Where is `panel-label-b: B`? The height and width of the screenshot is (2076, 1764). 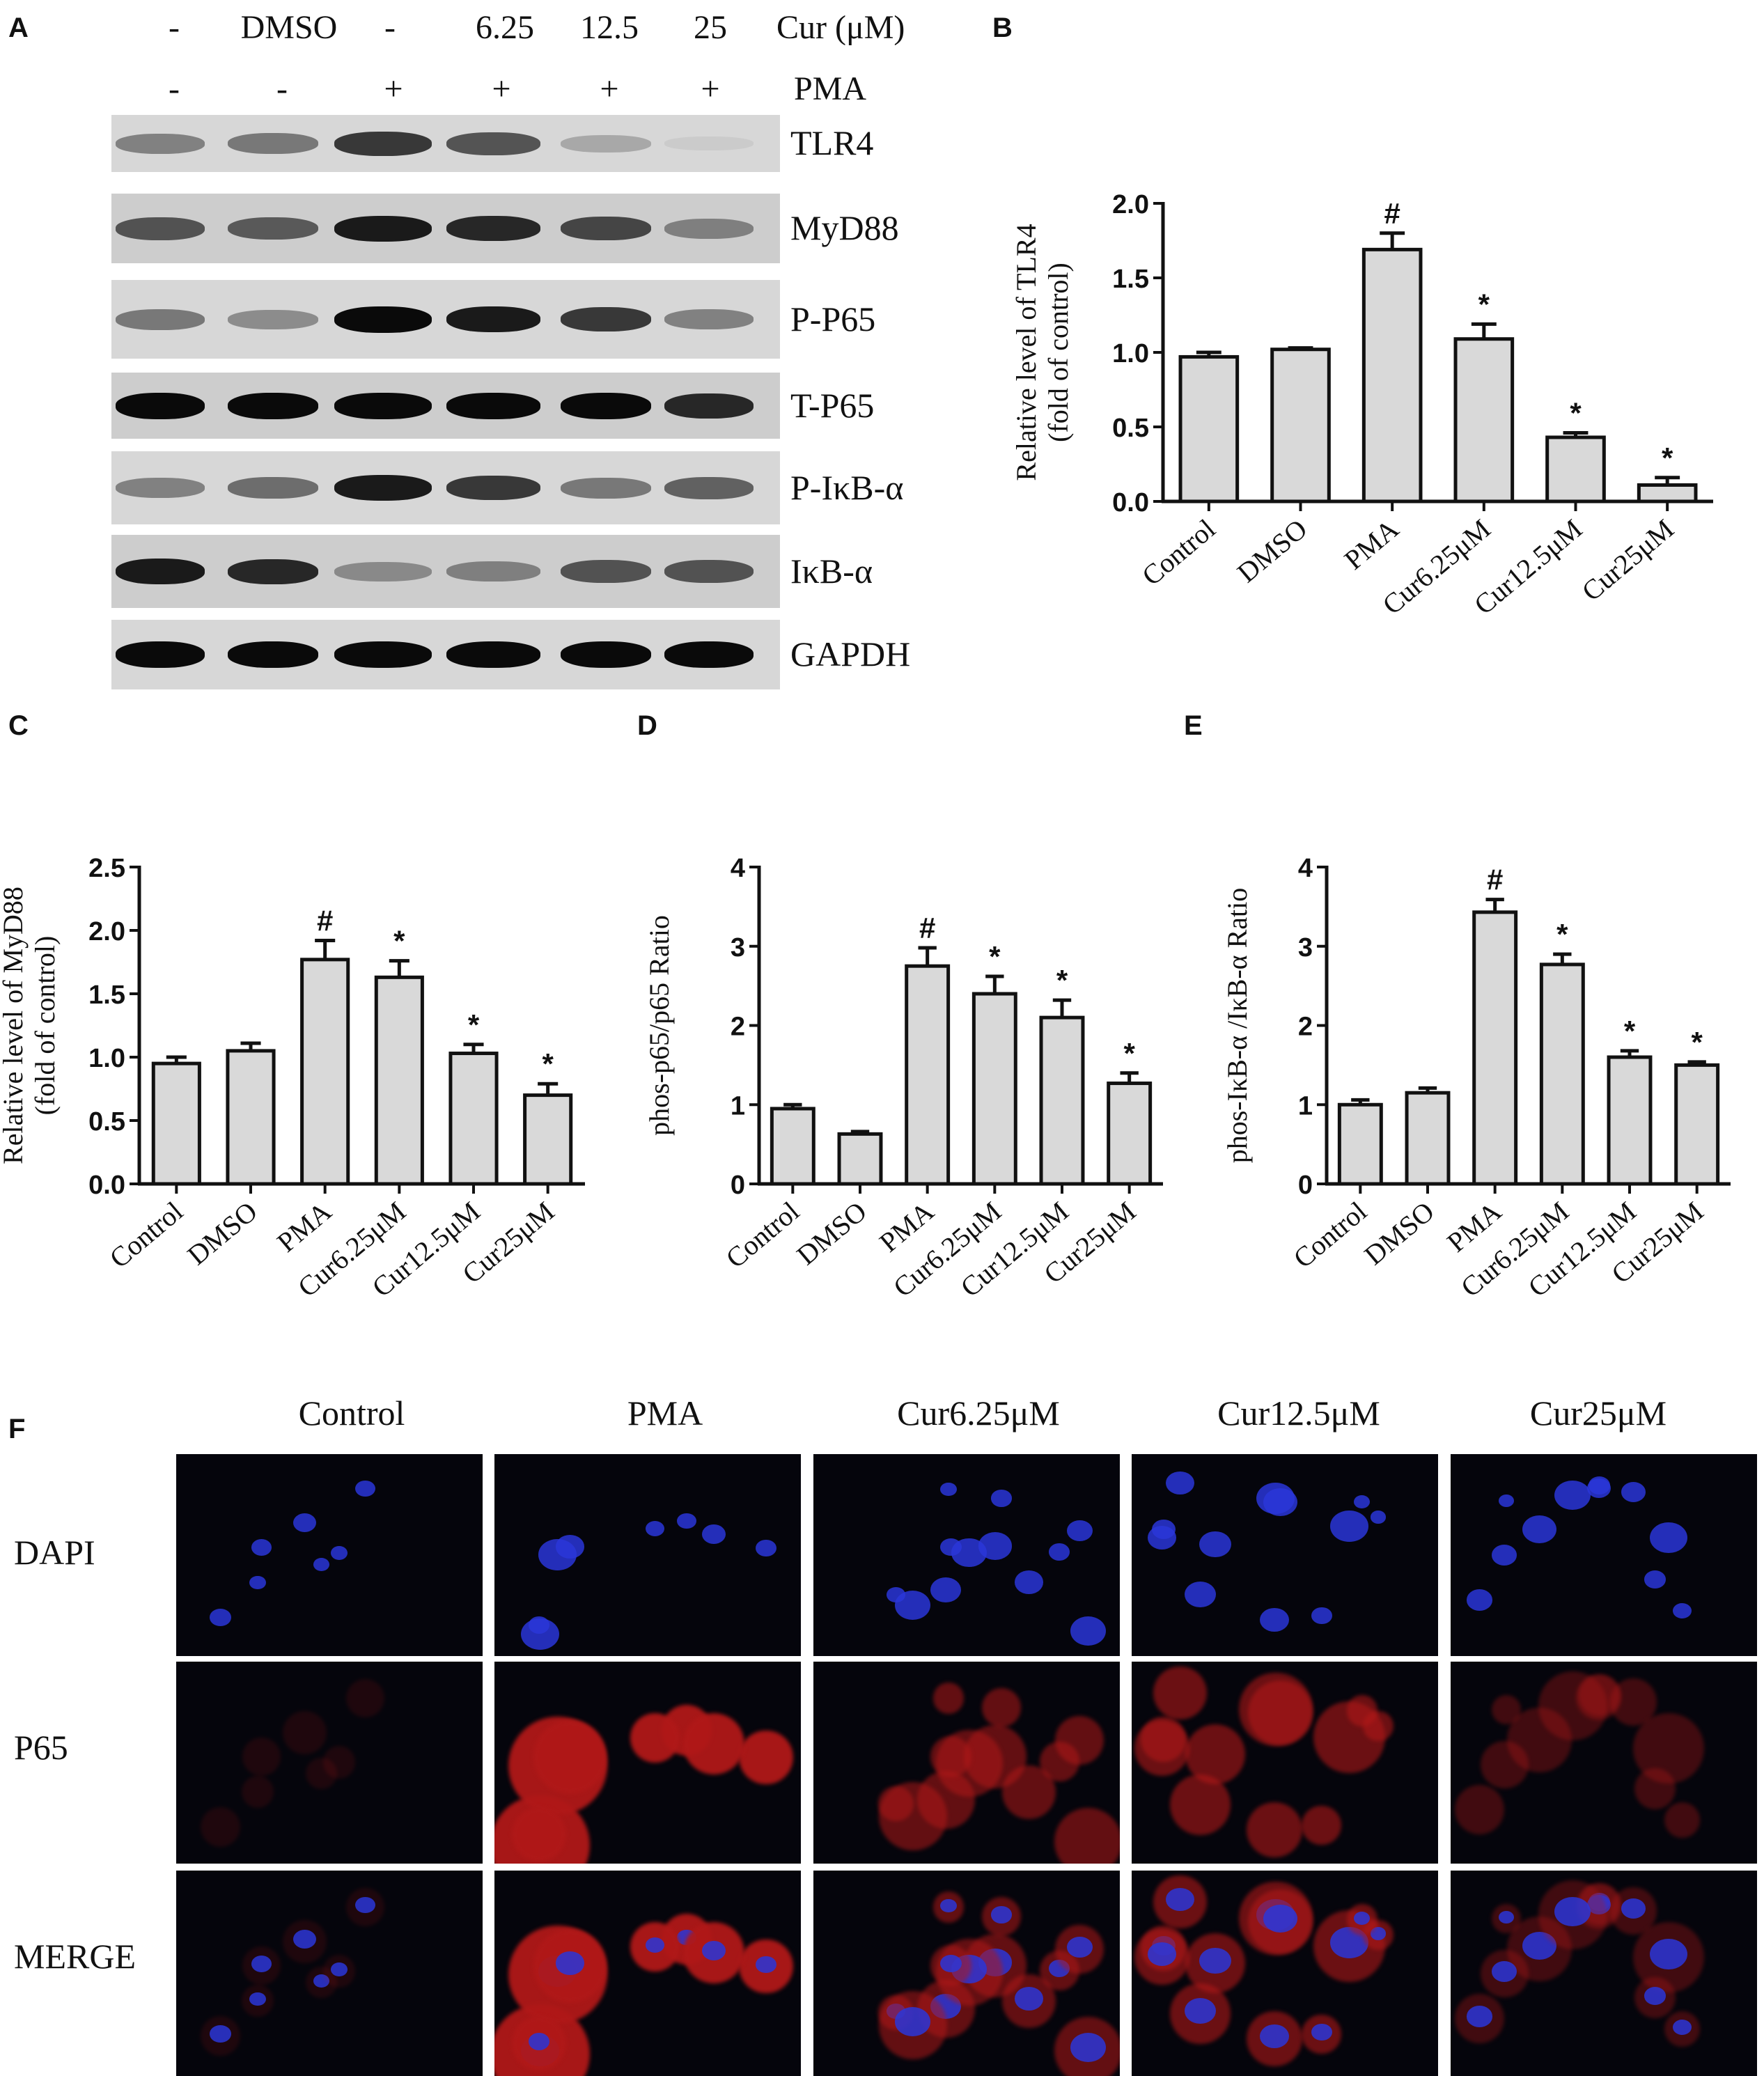
panel-label-b: B is located at coordinates (1002, 28).